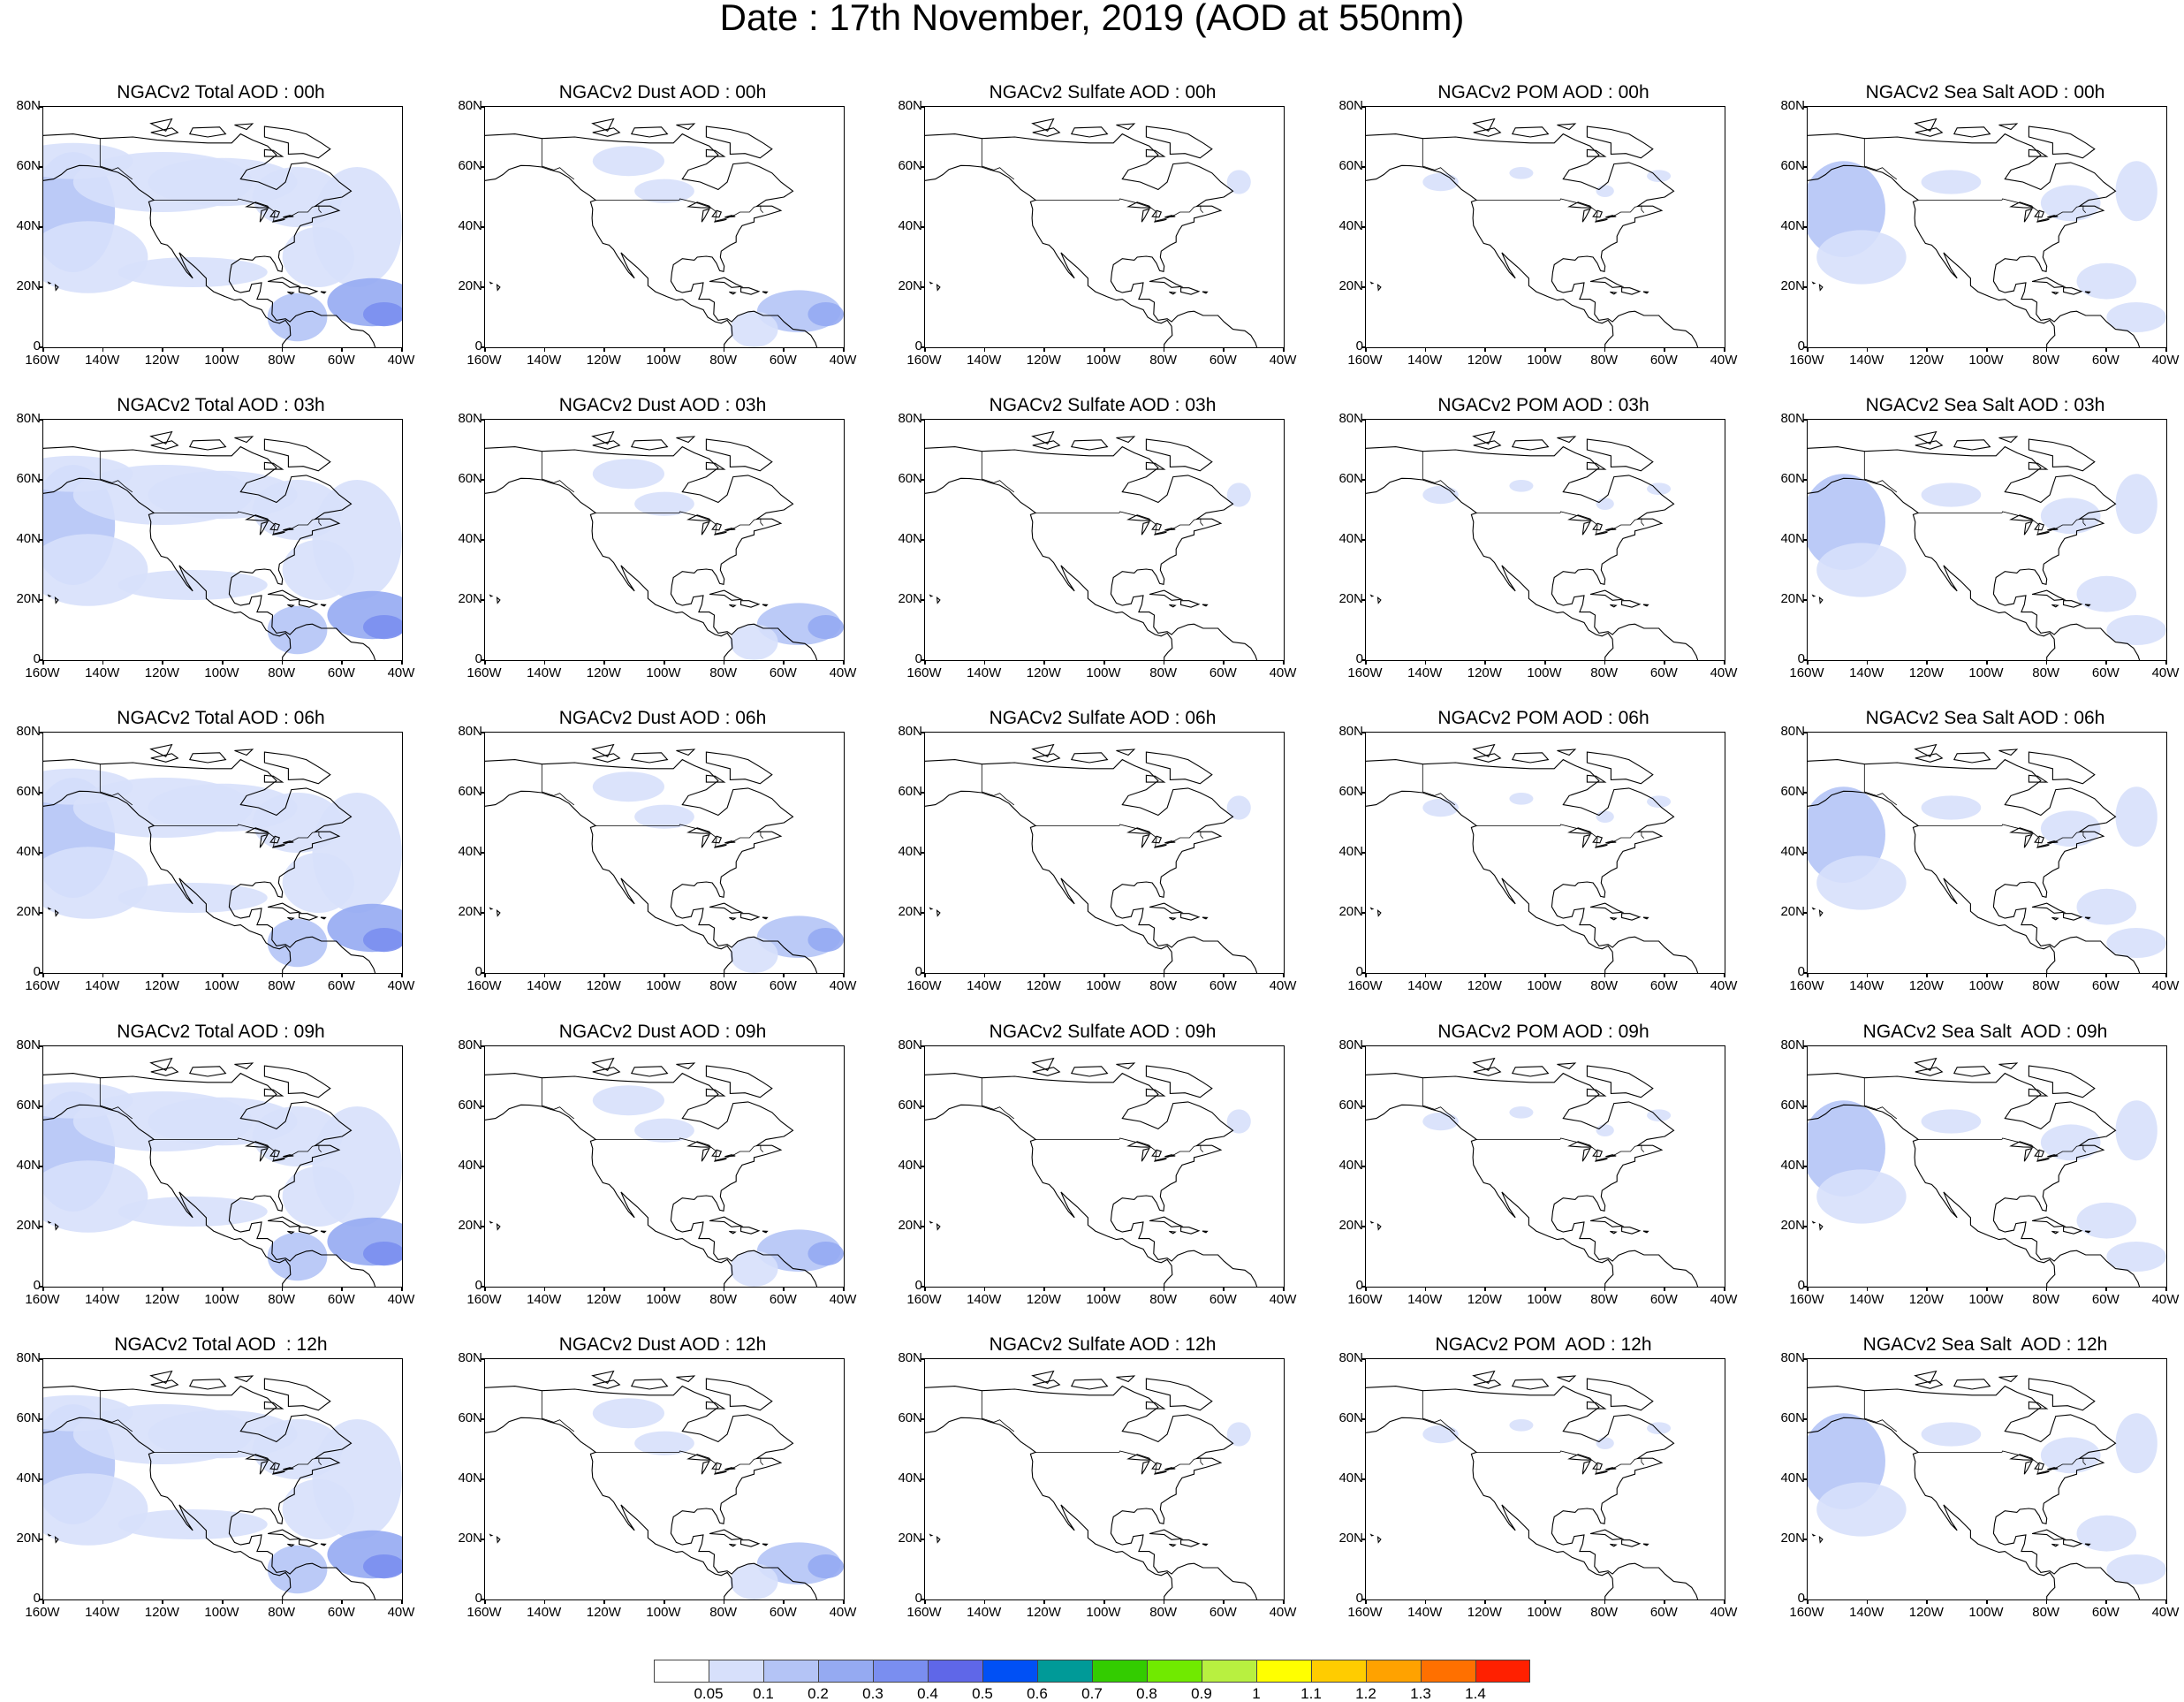 The width and height of the screenshot is (2184, 1702). I want to click on panel-title: NGACv2 Sea Salt AOD : 00h, so click(1985, 92).